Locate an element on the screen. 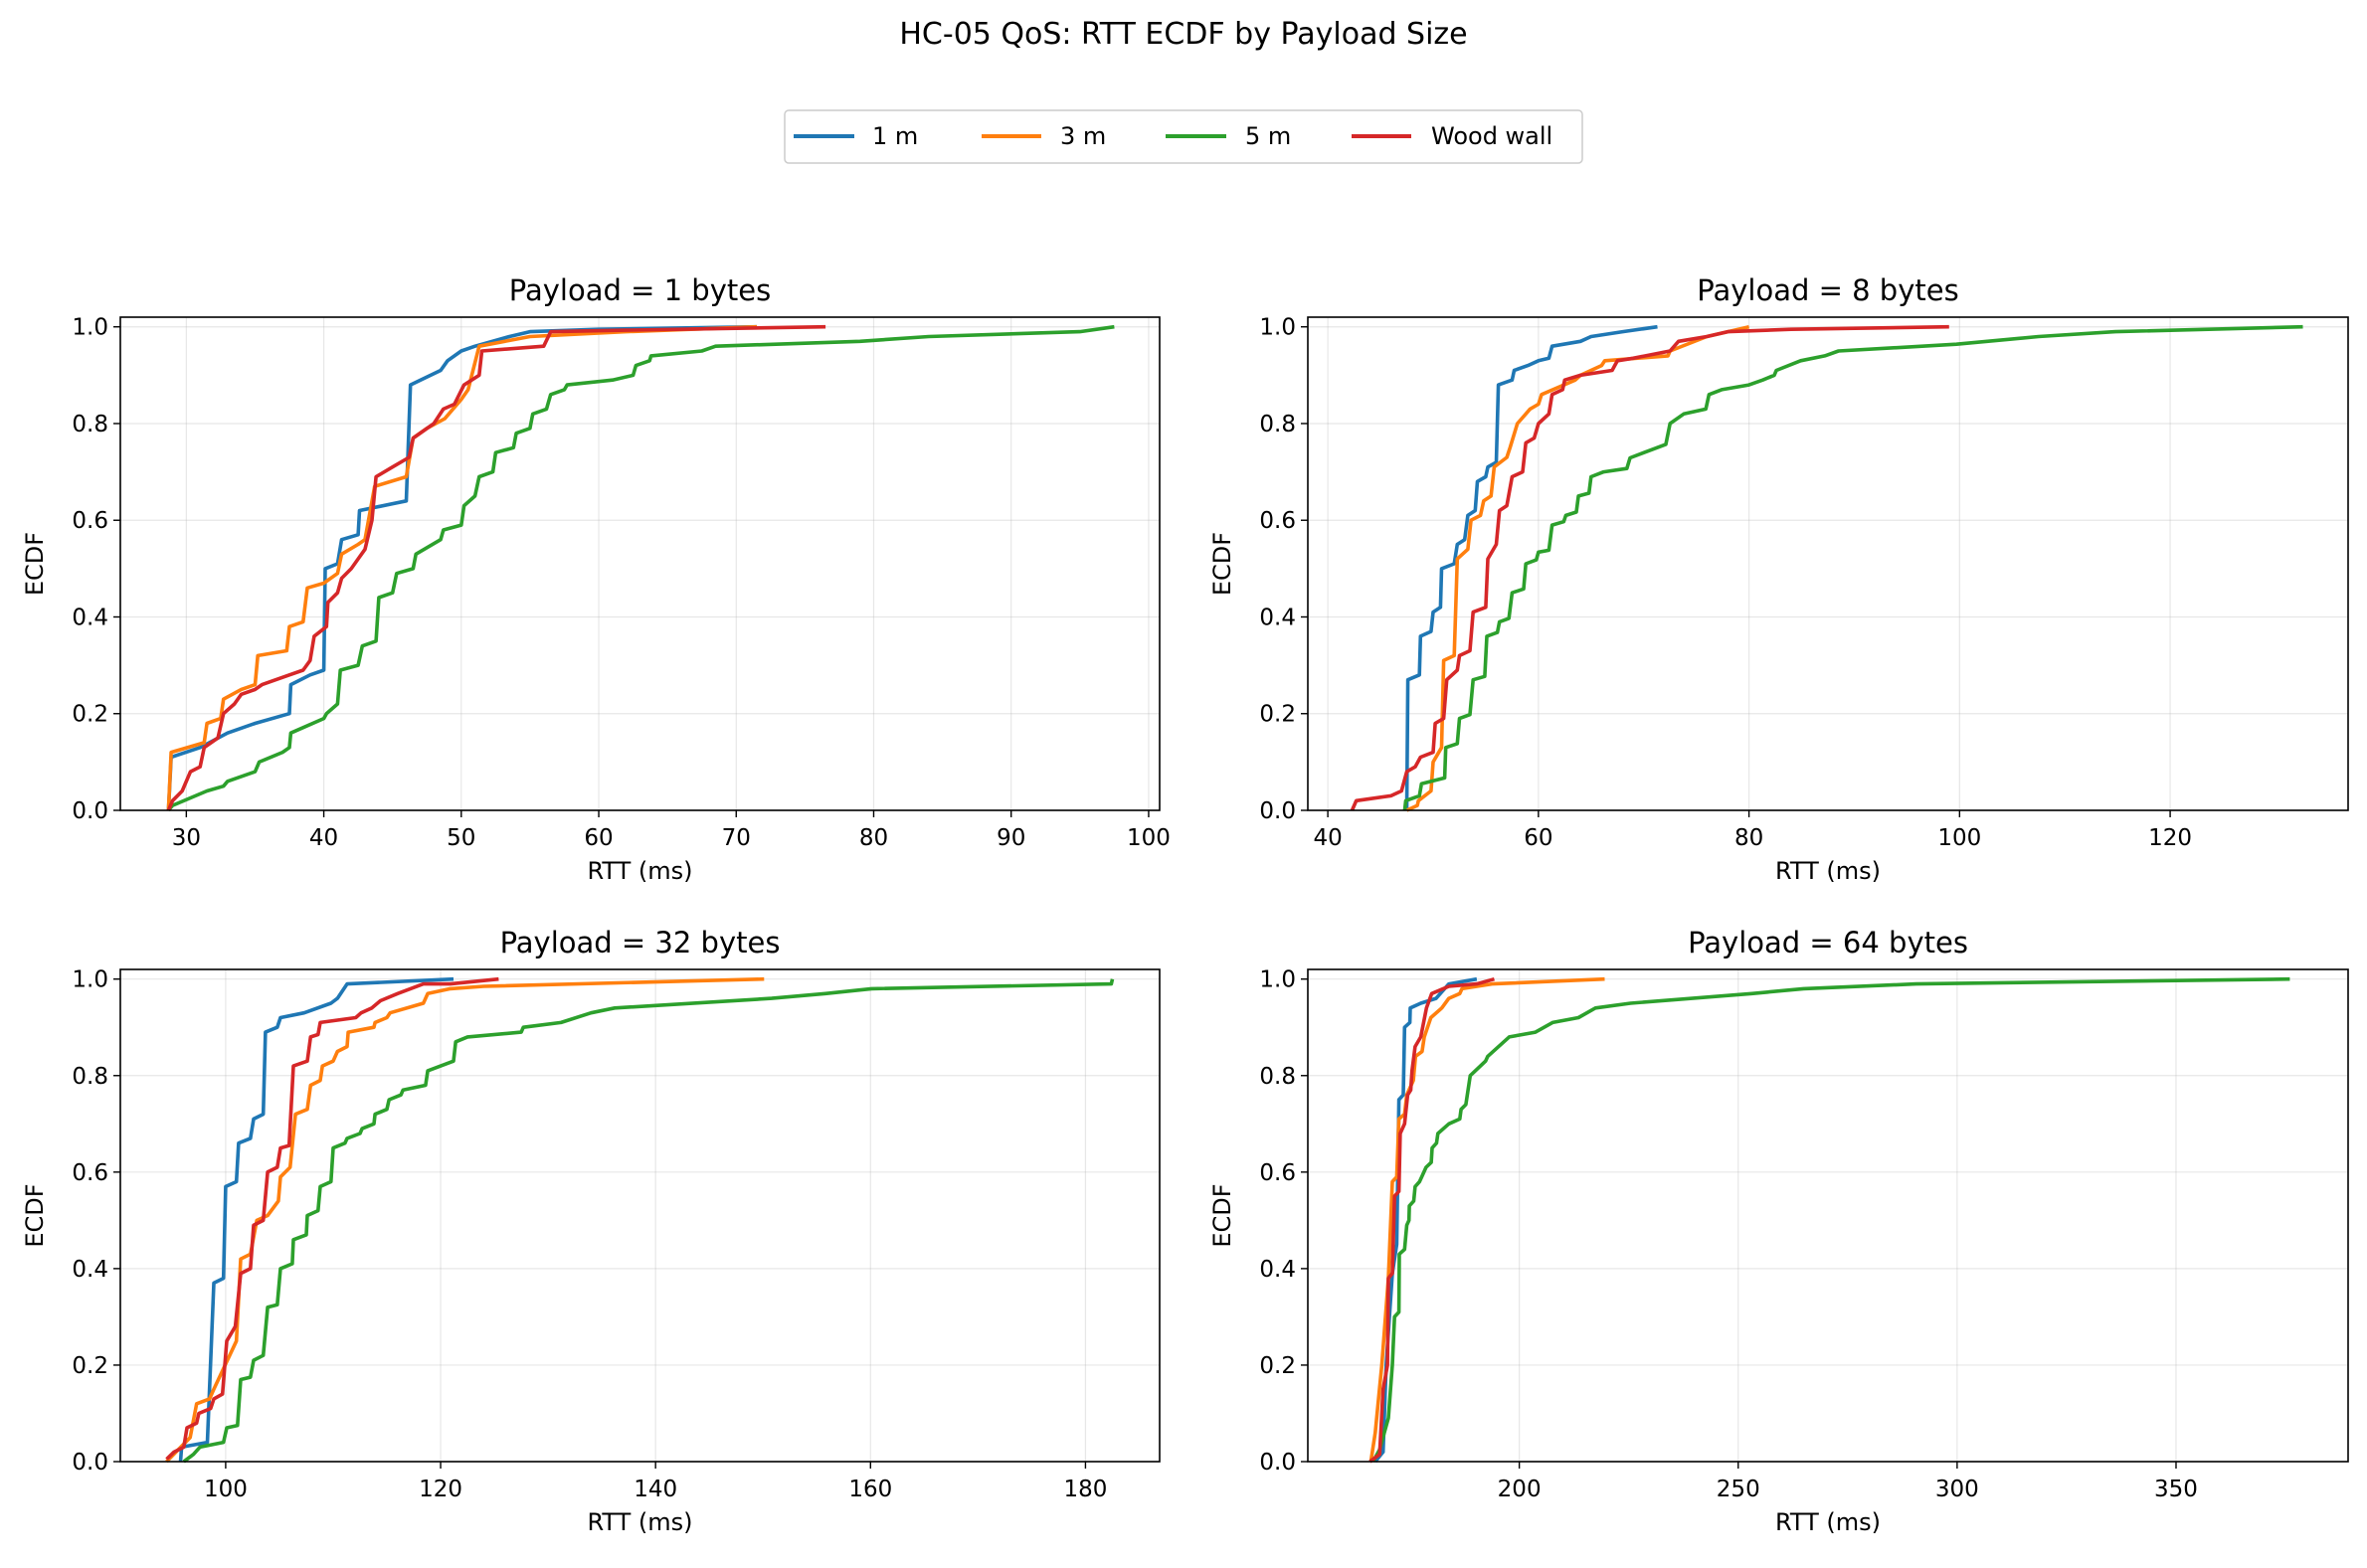  x-tick-label: 90 is located at coordinates (1011, 838).